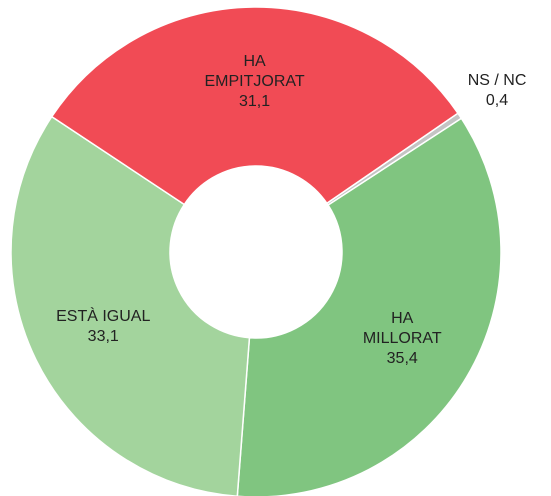  Describe the element at coordinates (402, 338) in the screenshot. I see `slice-label: MILLORAT` at that location.